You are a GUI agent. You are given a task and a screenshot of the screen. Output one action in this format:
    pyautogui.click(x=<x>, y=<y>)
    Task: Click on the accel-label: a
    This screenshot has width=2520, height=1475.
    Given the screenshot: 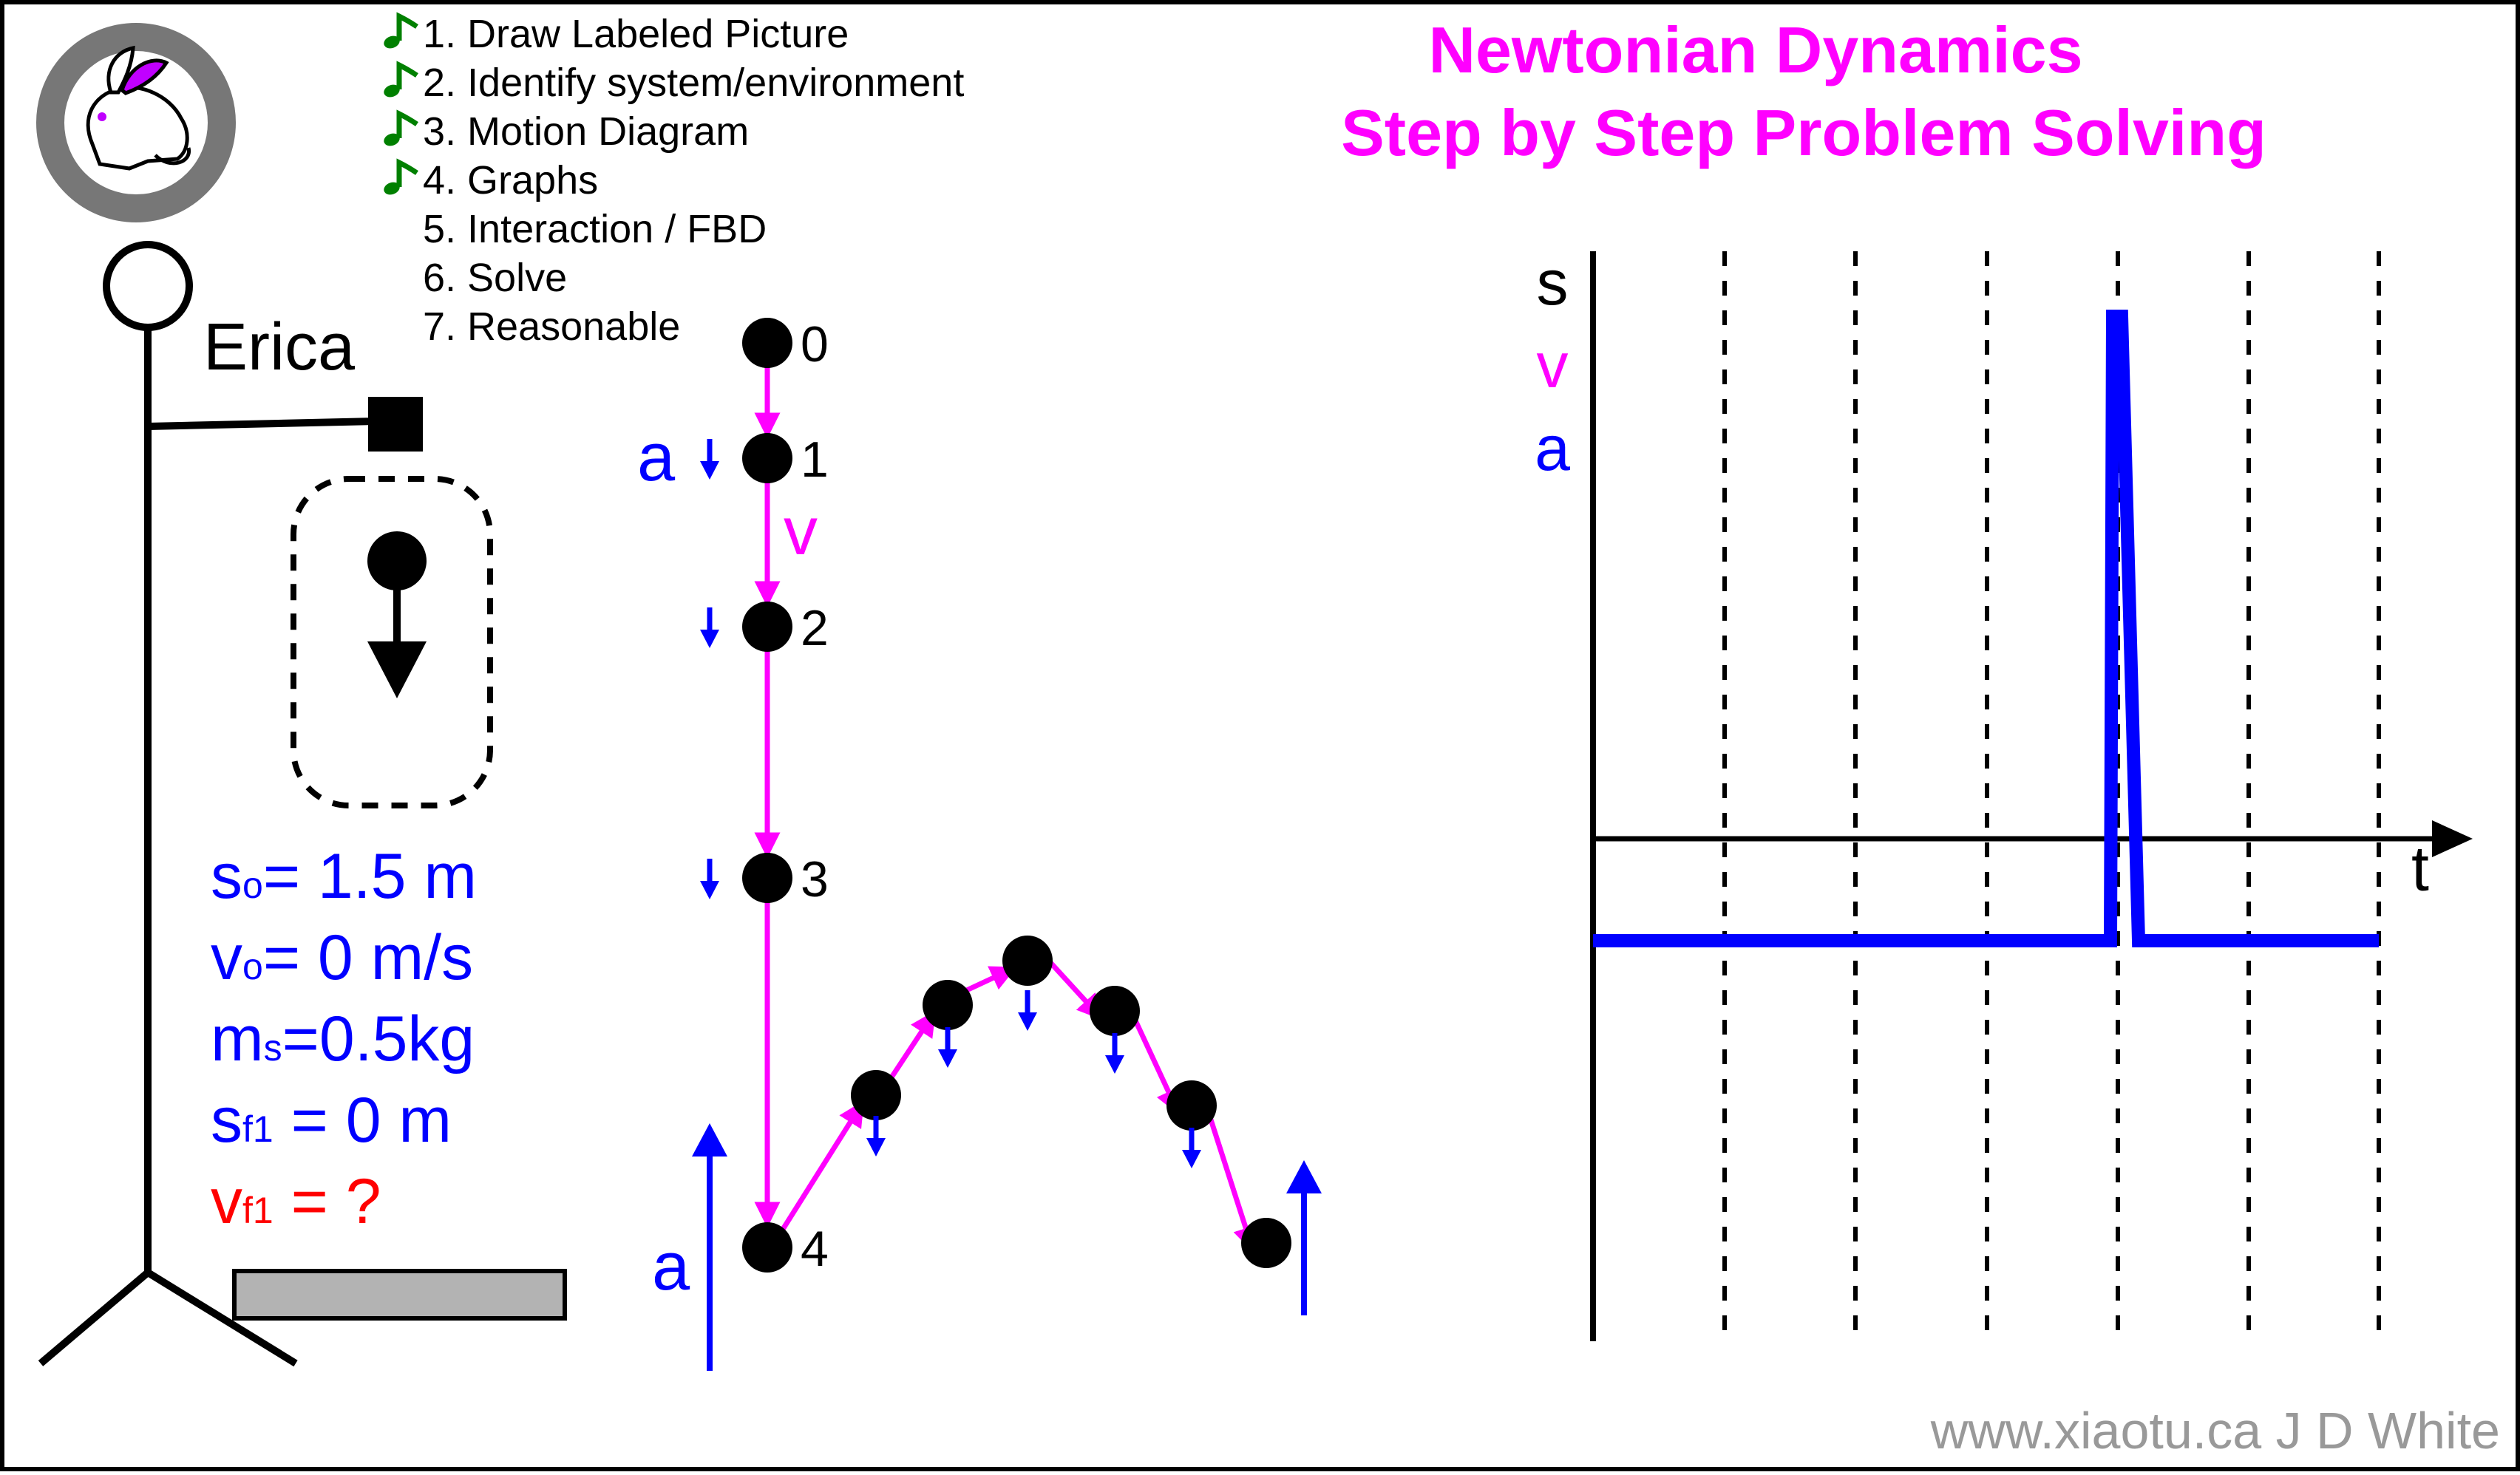 What is the action you would take?
    pyautogui.click(x=656, y=458)
    